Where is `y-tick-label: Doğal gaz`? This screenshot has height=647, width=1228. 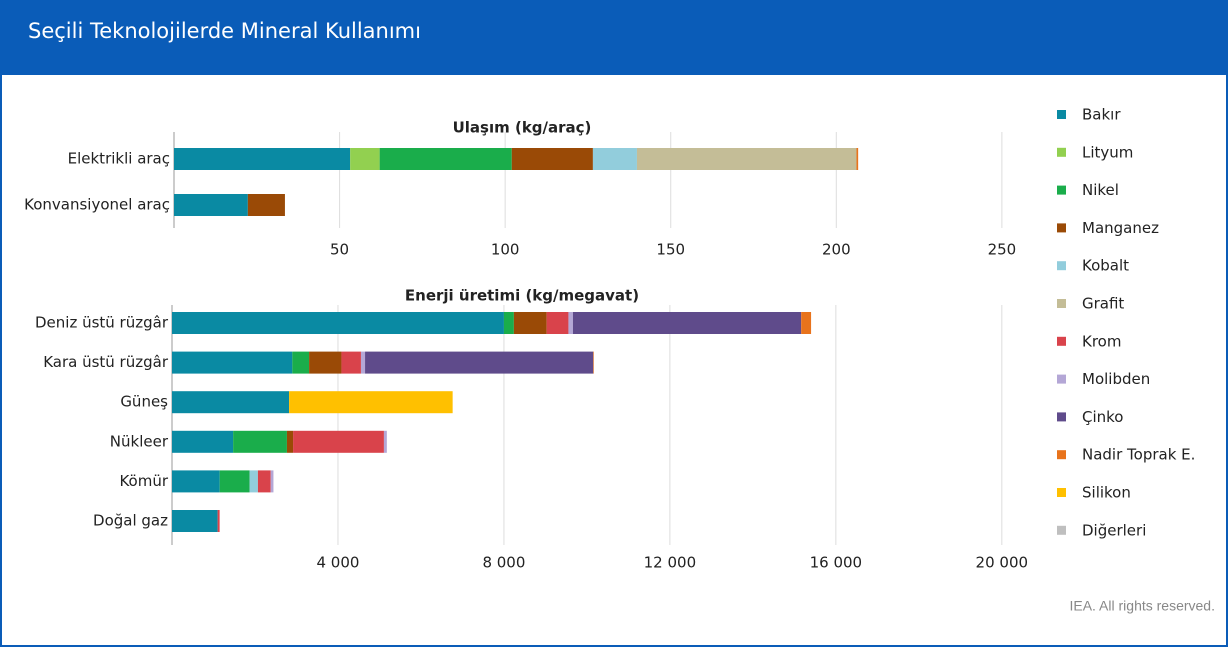
y-tick-label: Doğal gaz is located at coordinates (130, 521).